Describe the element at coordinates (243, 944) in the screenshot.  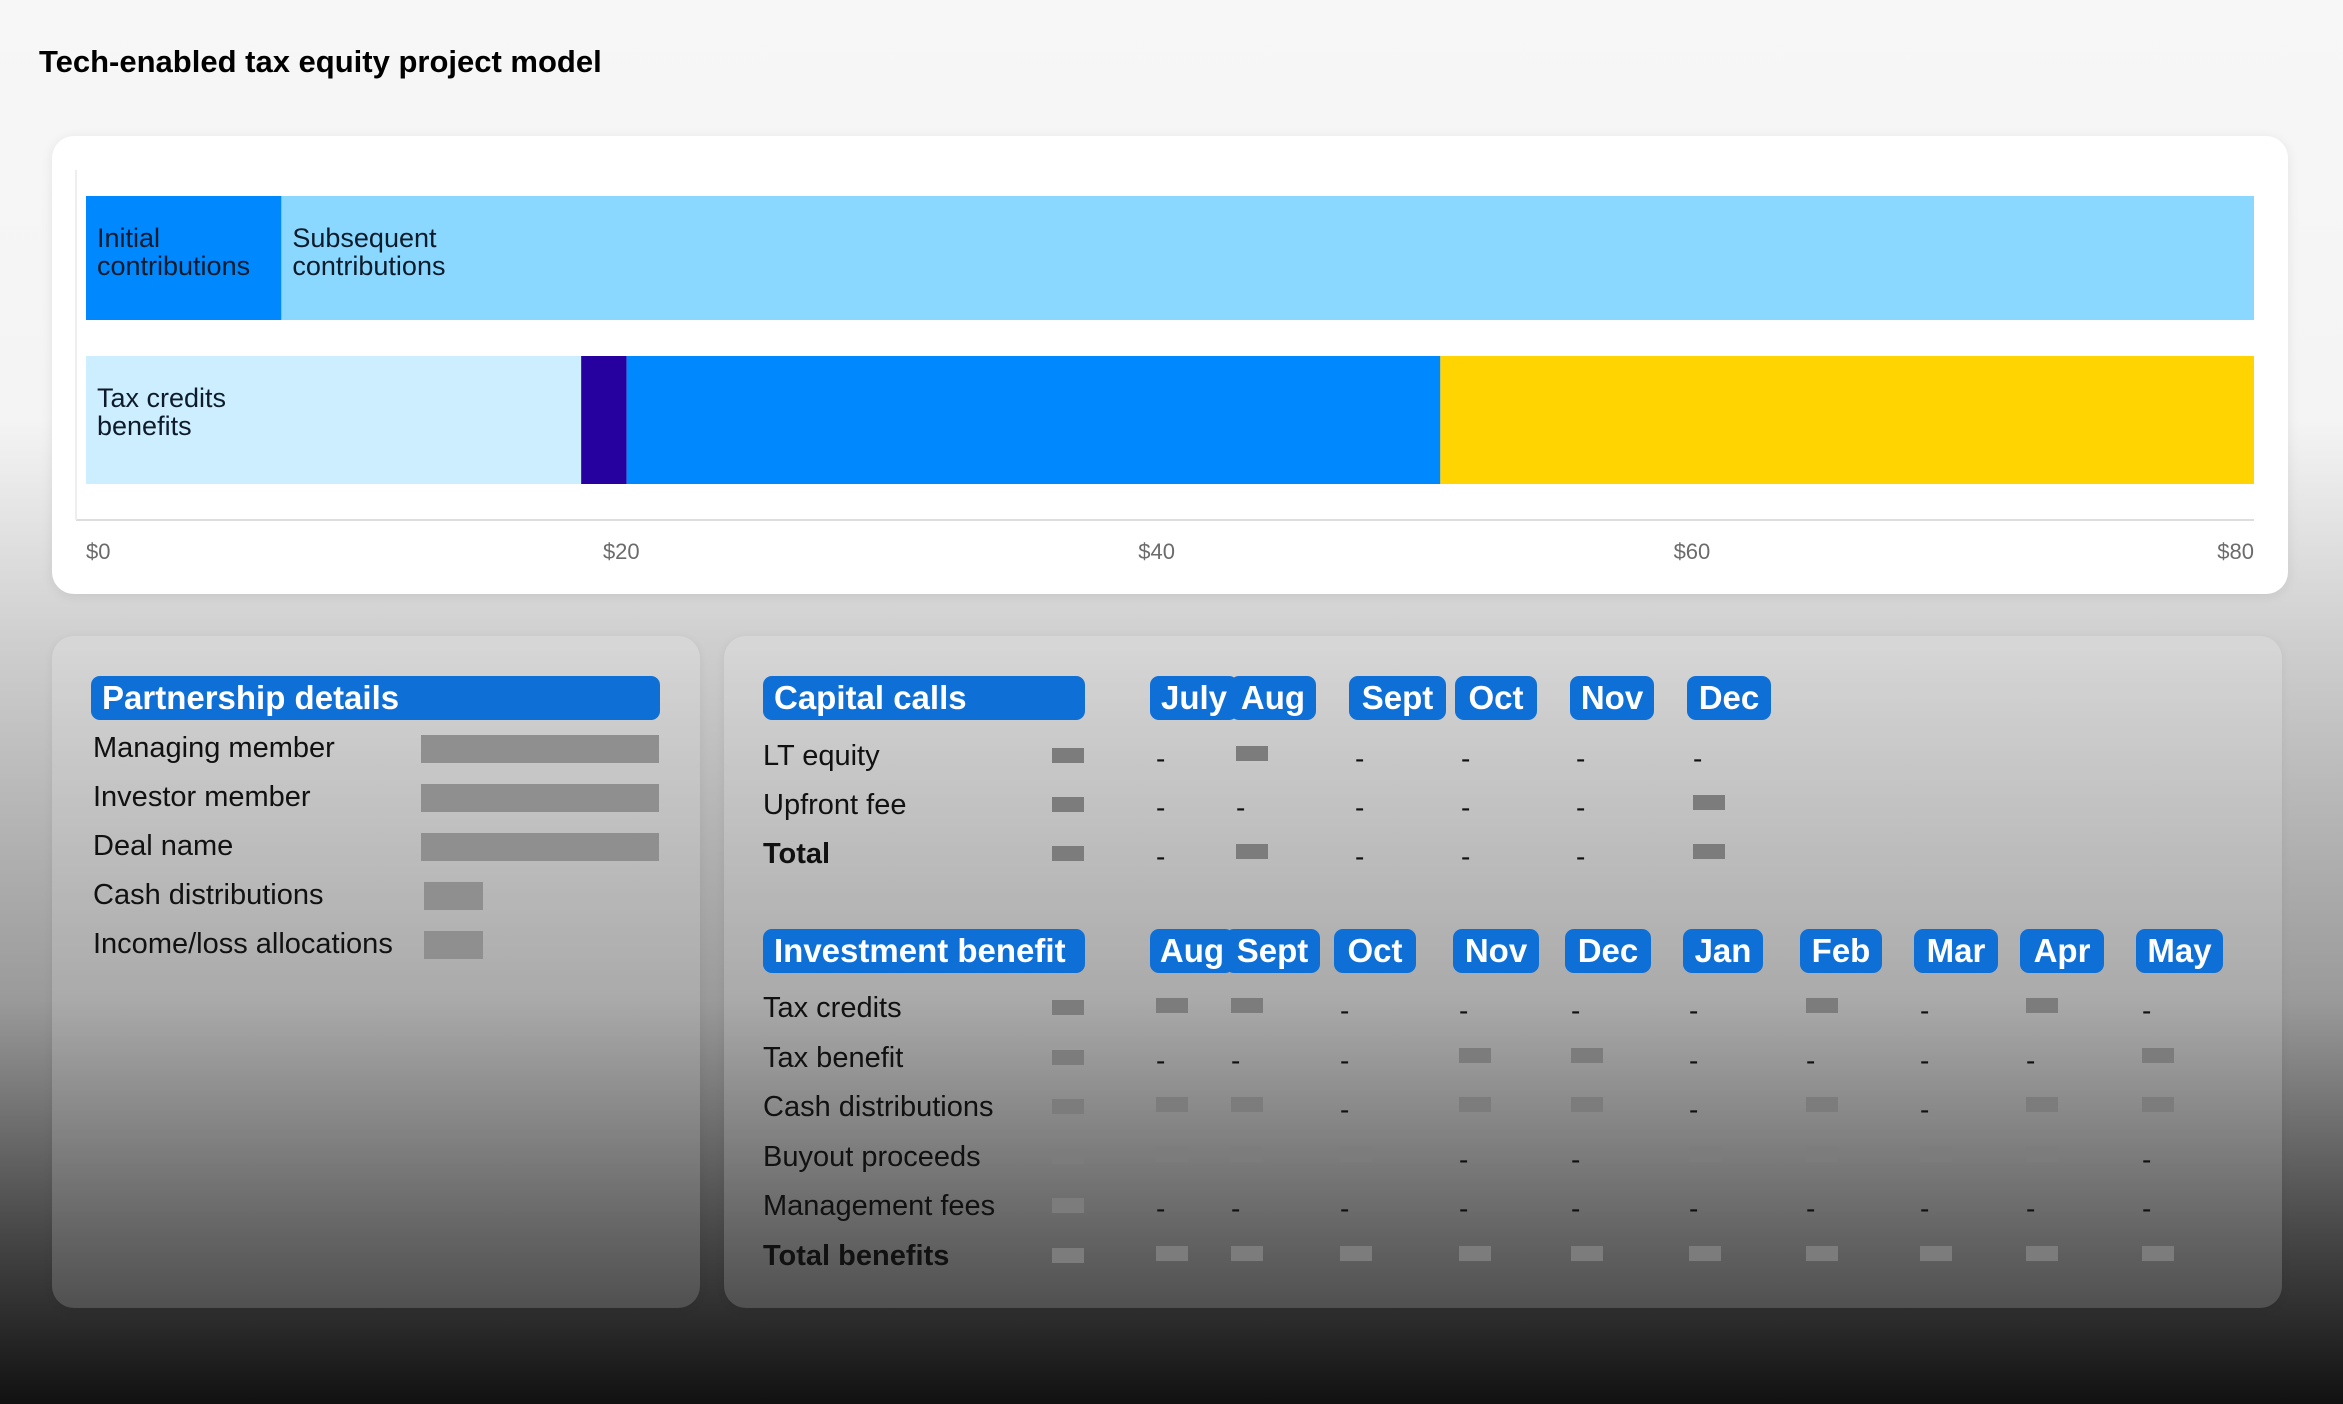
I see `partnership-row-label: Income/loss allocations` at that location.